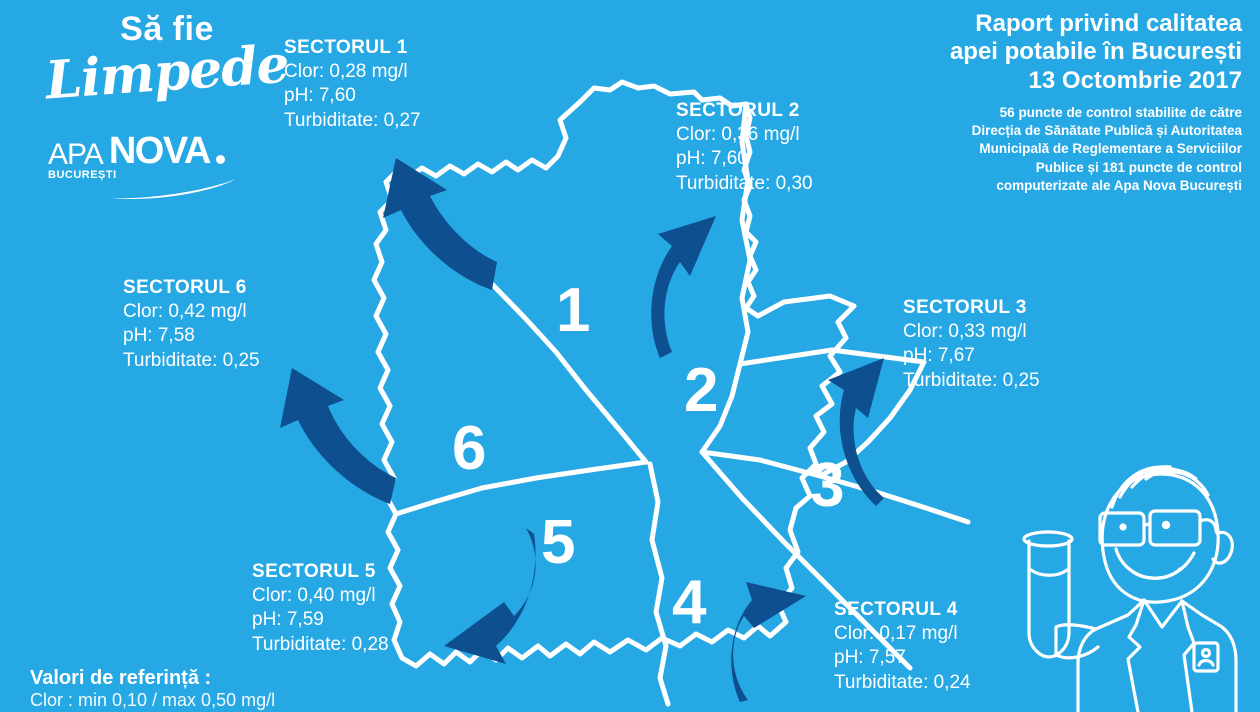 Image resolution: width=1260 pixels, height=712 pixels. What do you see at coordinates (1095, 52) in the screenshot?
I see `page-title-line2: apei potabile în București` at bounding box center [1095, 52].